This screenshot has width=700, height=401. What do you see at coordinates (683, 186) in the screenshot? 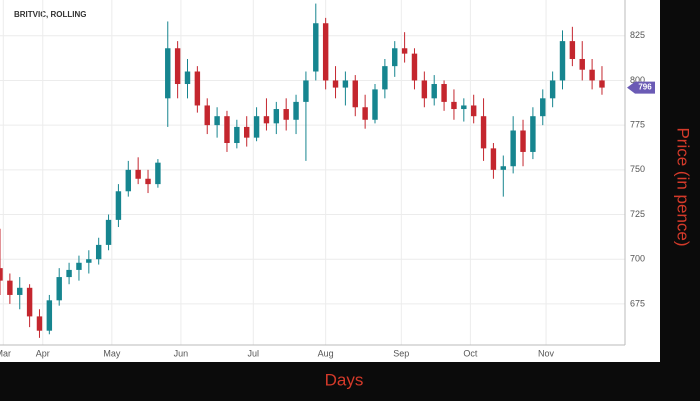
I see `y-axis-label: Price (in pence)` at bounding box center [683, 186].